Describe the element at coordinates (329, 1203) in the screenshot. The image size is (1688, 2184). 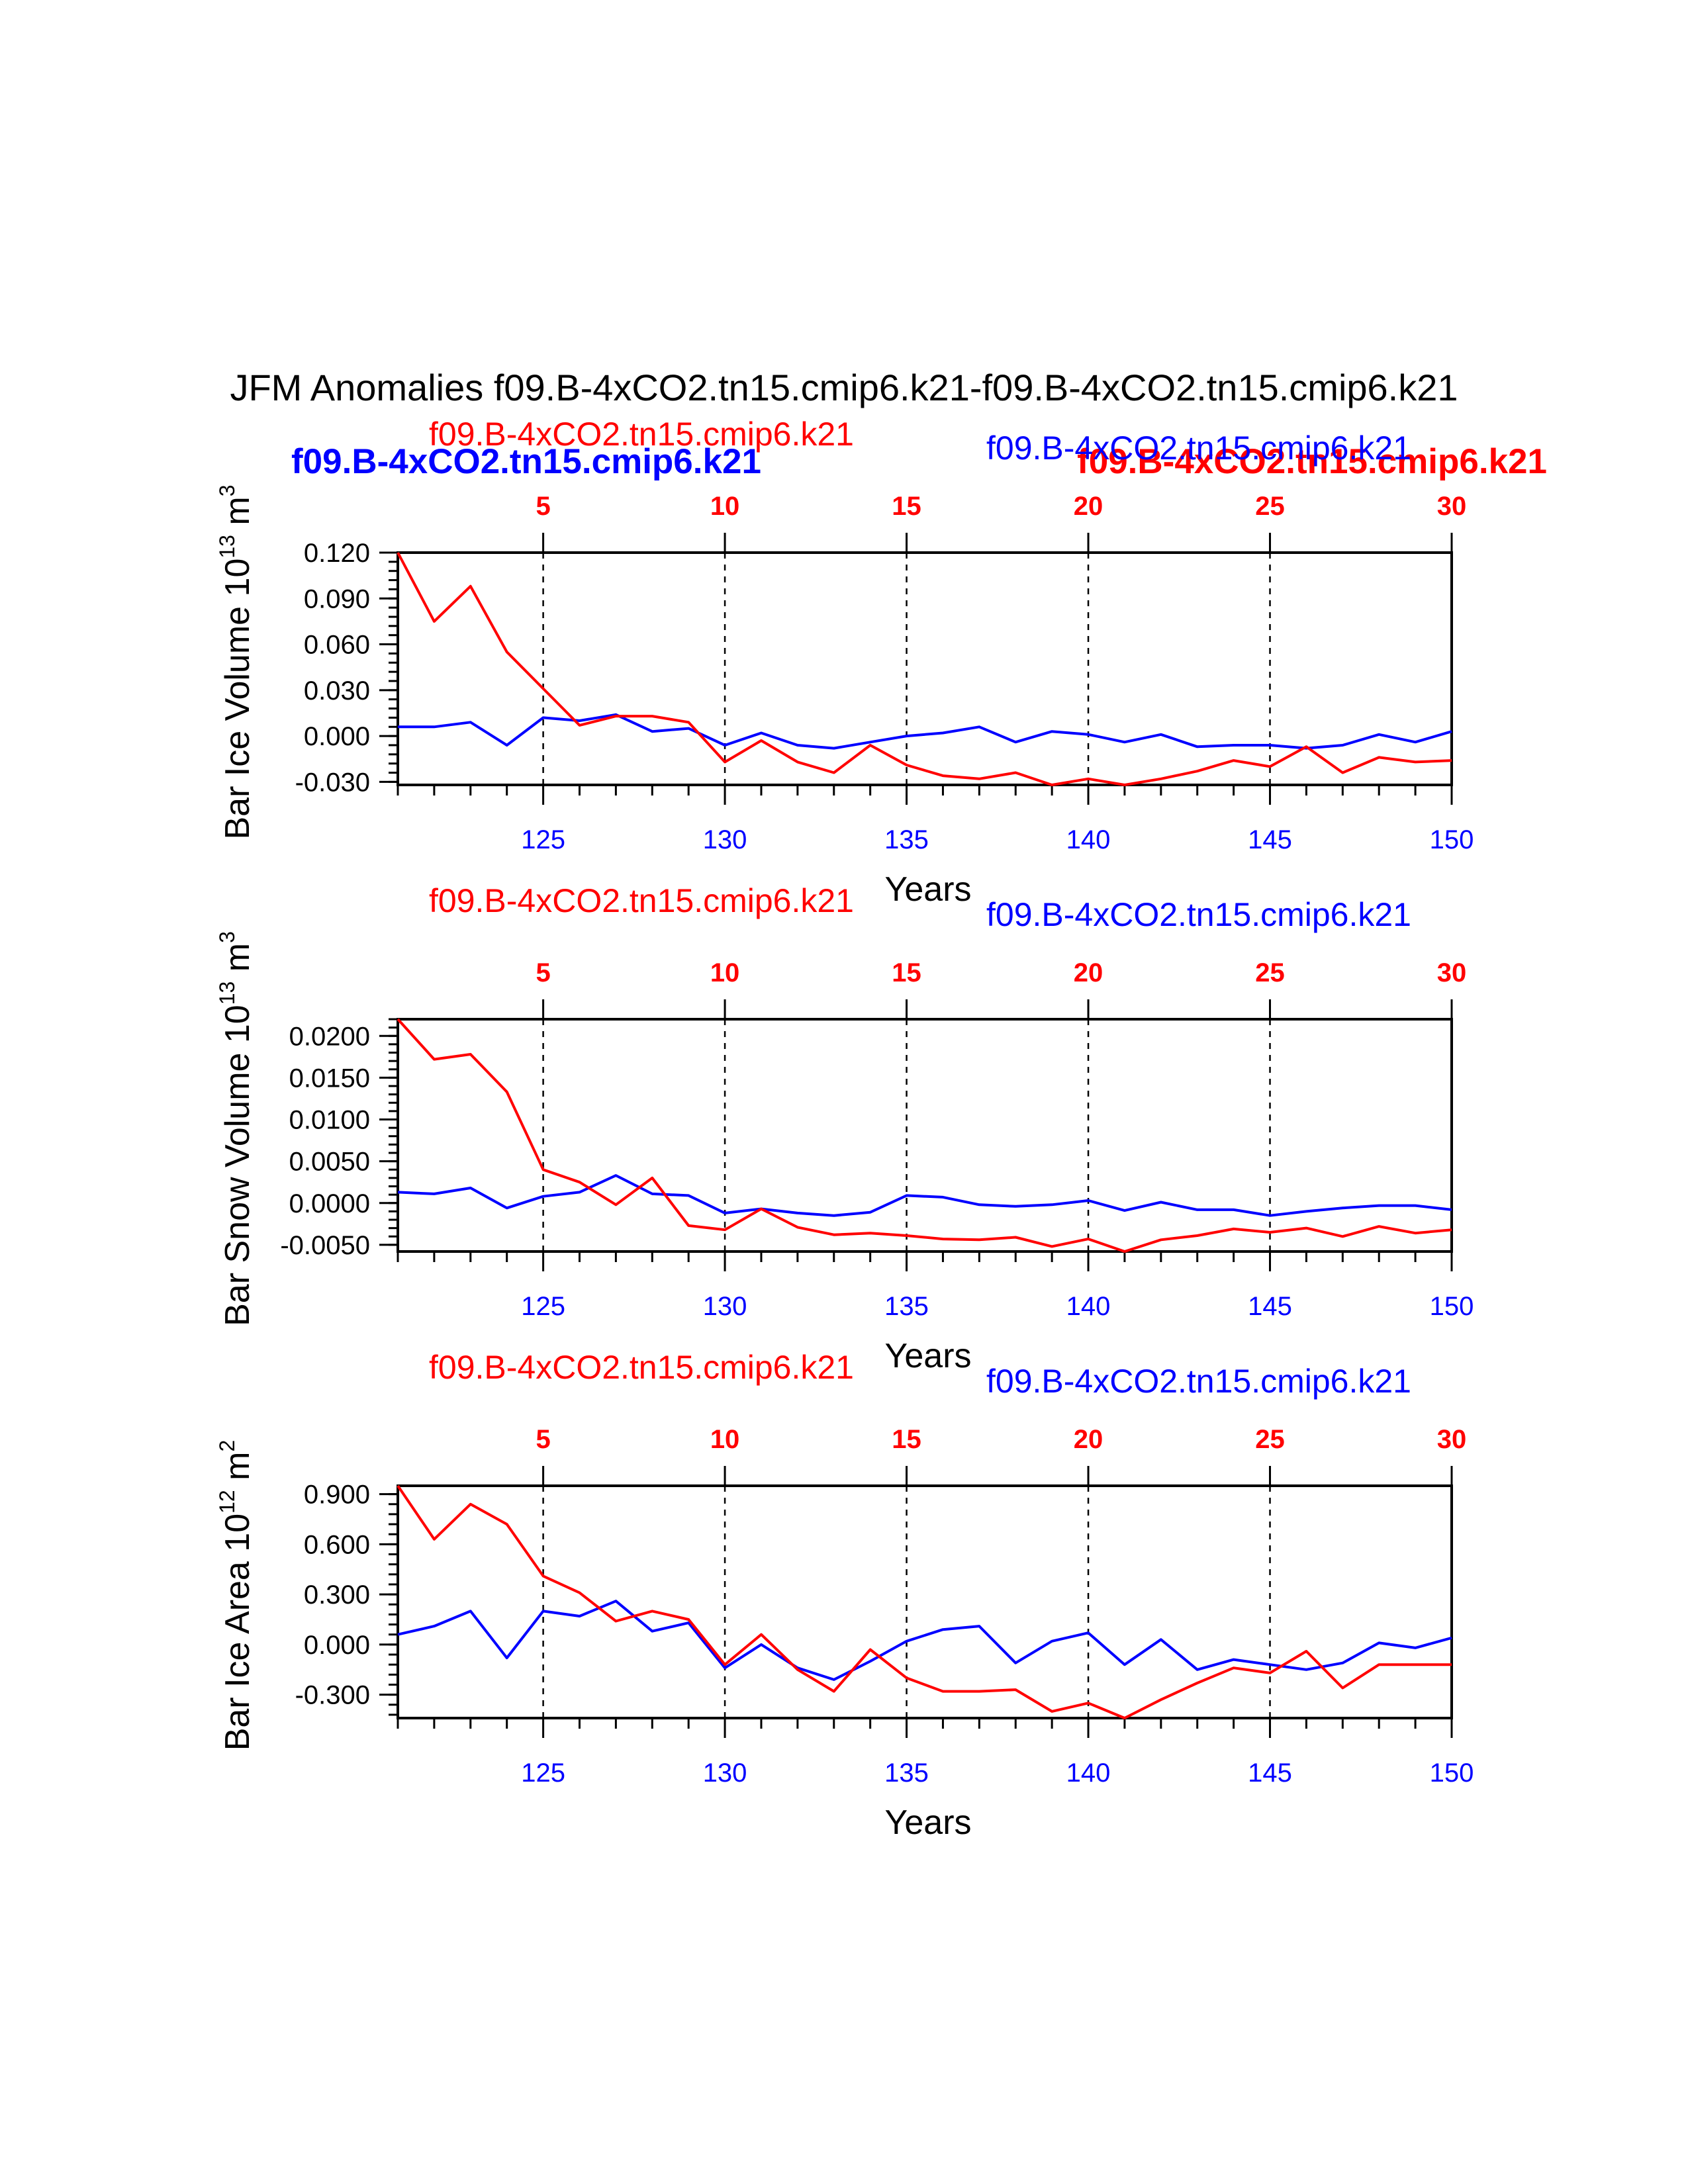
I see `y-tick-label: 0.0000` at that location.